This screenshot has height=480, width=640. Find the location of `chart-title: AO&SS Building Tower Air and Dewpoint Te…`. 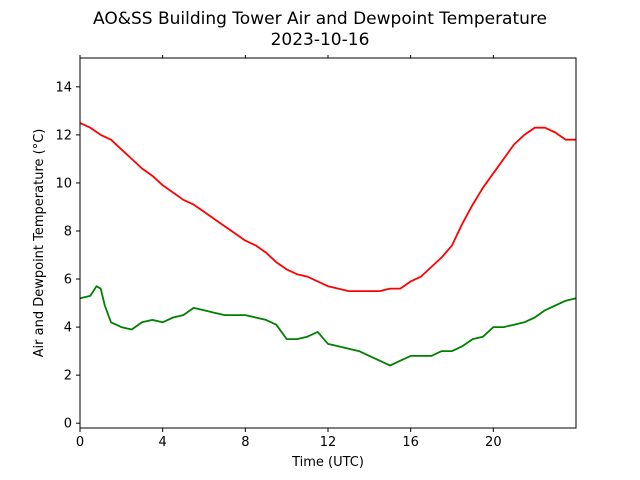

chart-title: AO&SS Building Tower Air and Dewpoint Te… is located at coordinates (320, 19).